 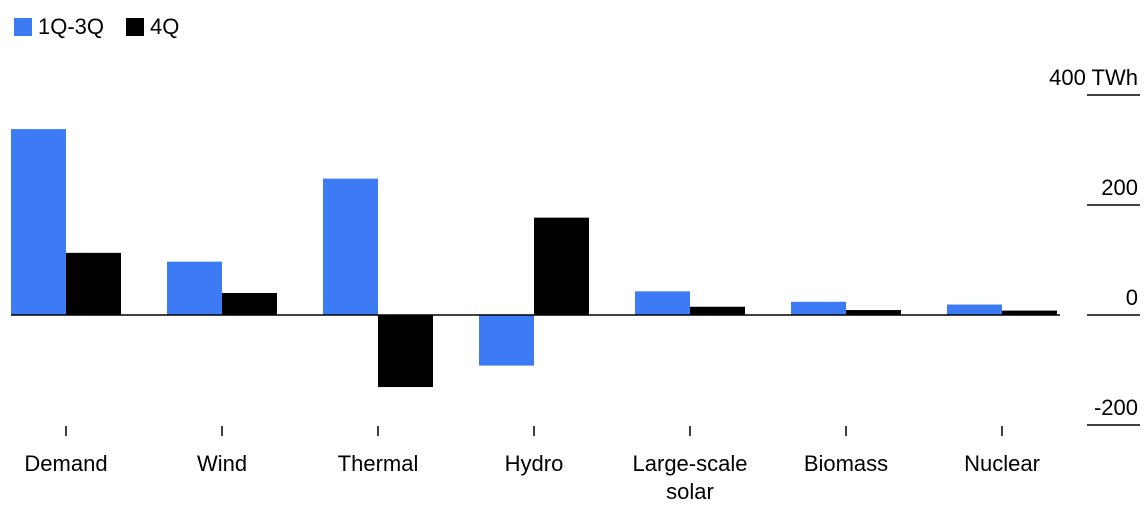 I want to click on x-tick-label-wind: Wind, so click(x=222, y=463).